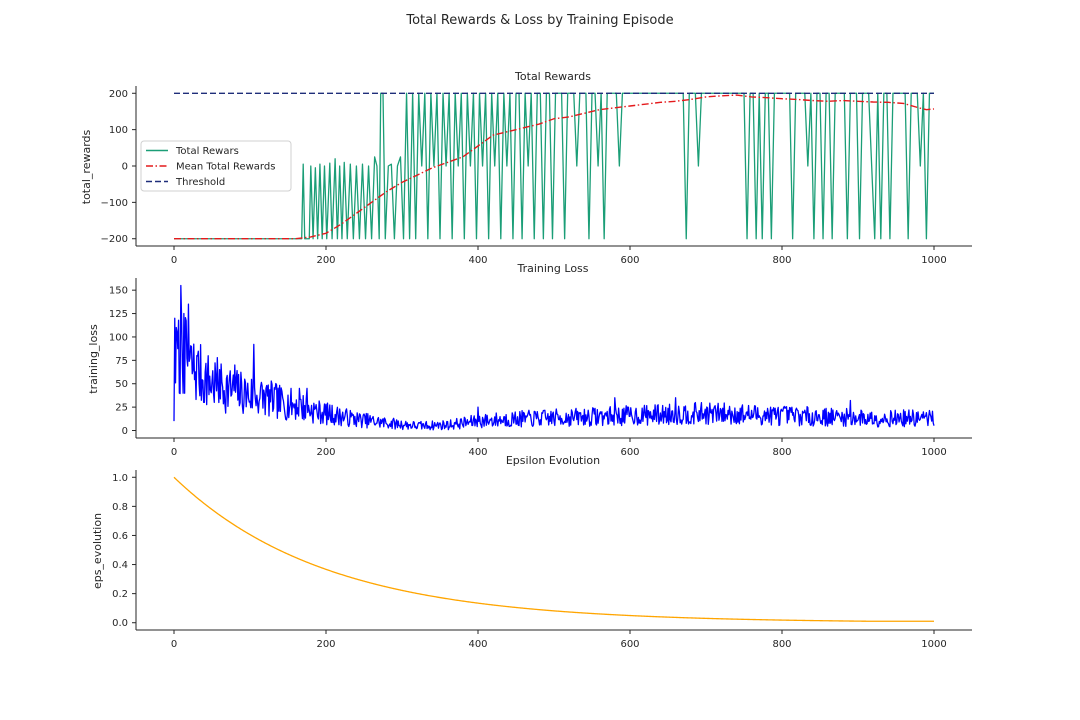  Describe the element at coordinates (629, 452) in the screenshot. I see `loss-x-tick-label: 600` at that location.